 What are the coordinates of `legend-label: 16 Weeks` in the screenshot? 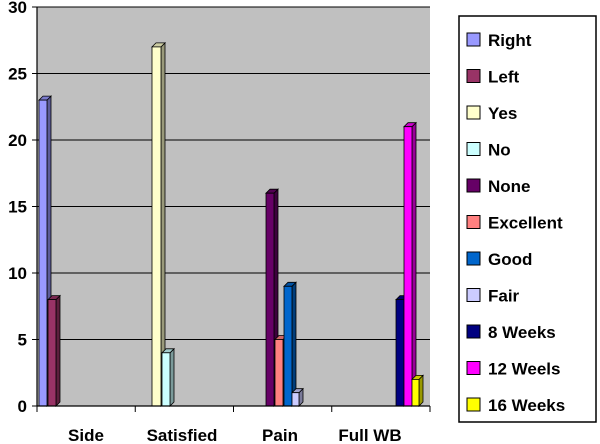 It's located at (526, 405).